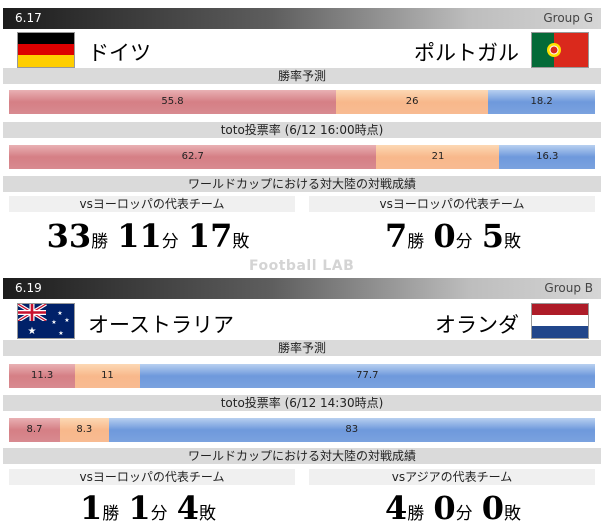 The width and height of the screenshot is (605, 527). Describe the element at coordinates (46, 321) in the screenshot. I see `australia-flag-icon: ★ ★ ★ ★ ★` at that location.